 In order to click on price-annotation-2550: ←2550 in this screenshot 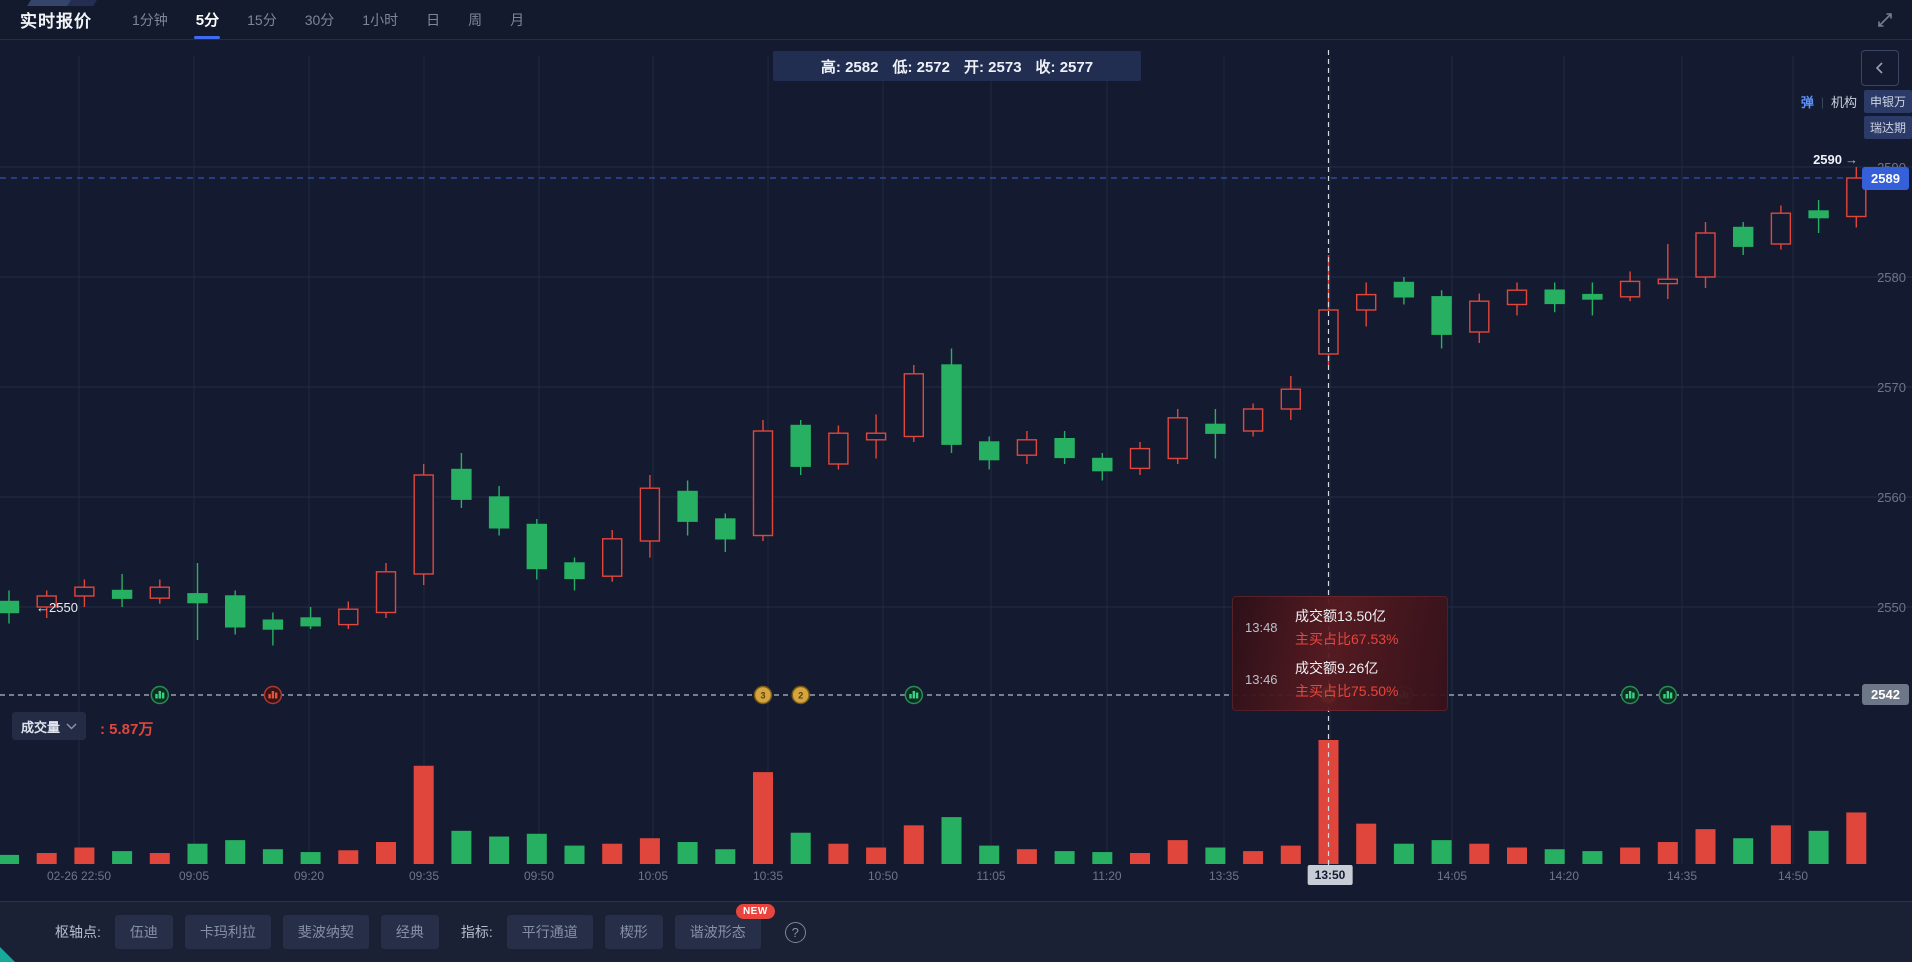, I will do `click(57, 607)`.